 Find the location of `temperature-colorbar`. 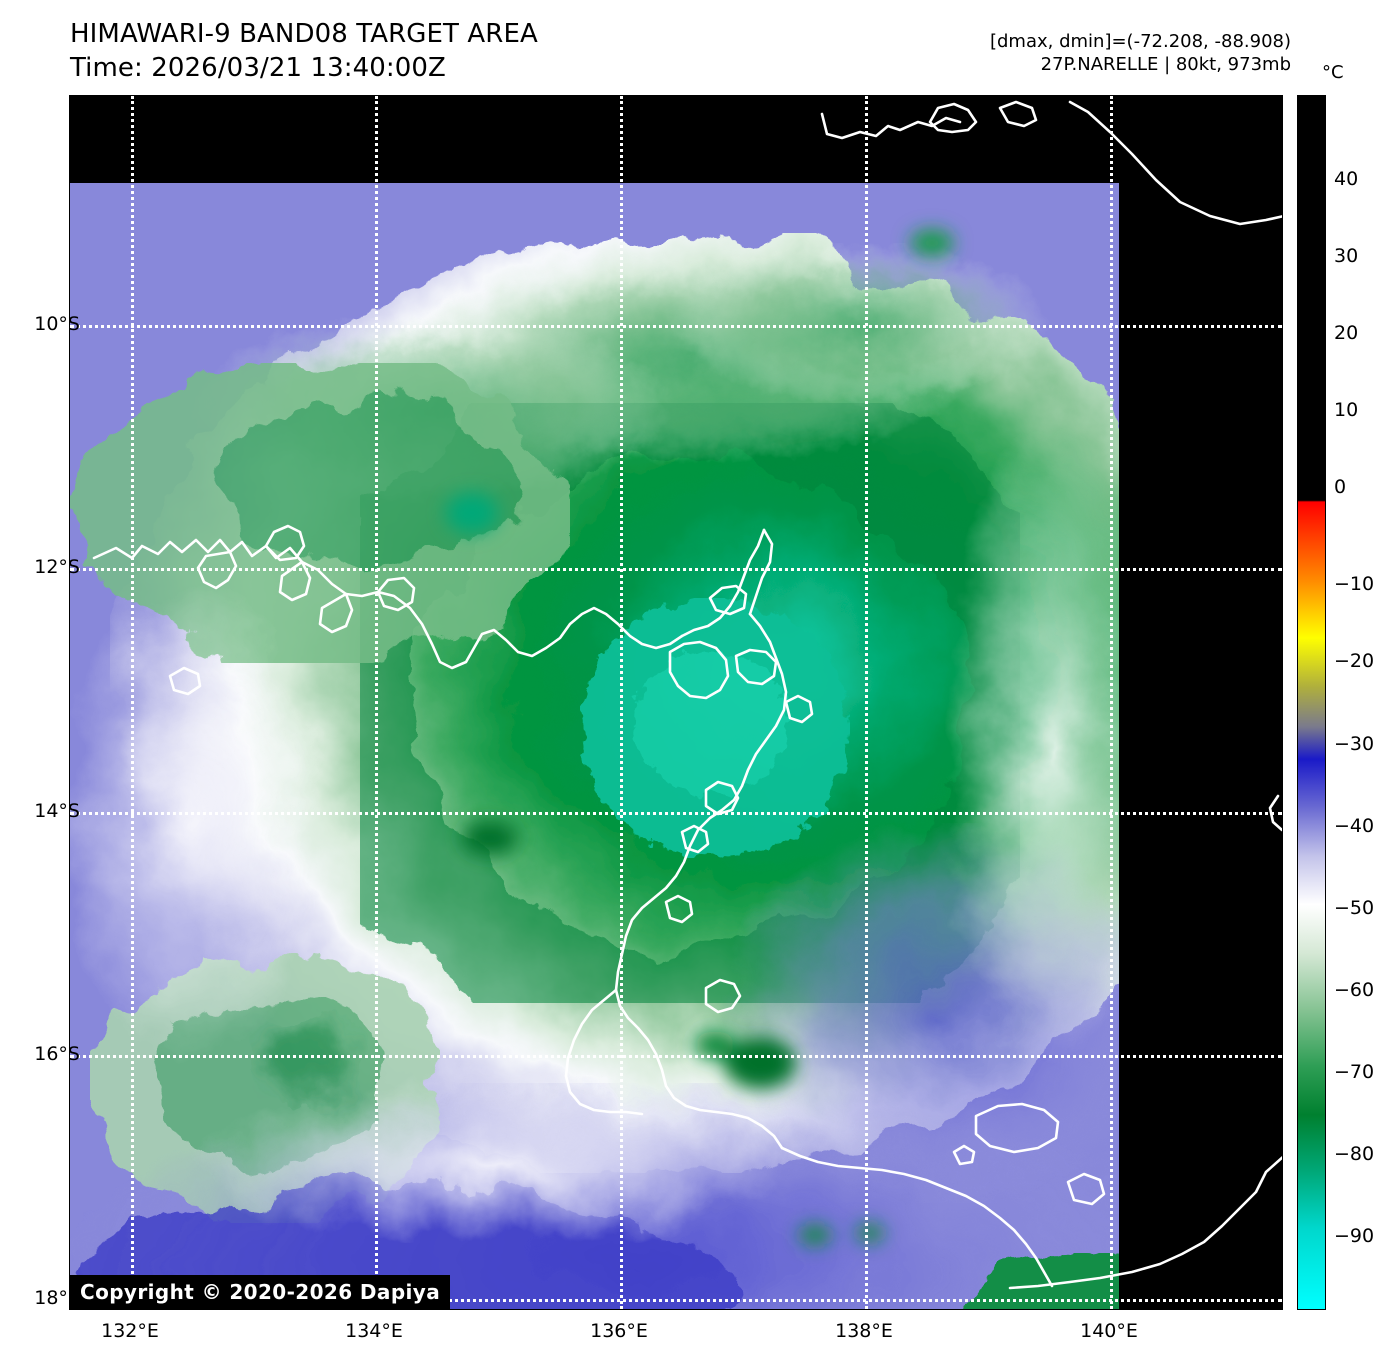

temperature-colorbar is located at coordinates (1311, 702).